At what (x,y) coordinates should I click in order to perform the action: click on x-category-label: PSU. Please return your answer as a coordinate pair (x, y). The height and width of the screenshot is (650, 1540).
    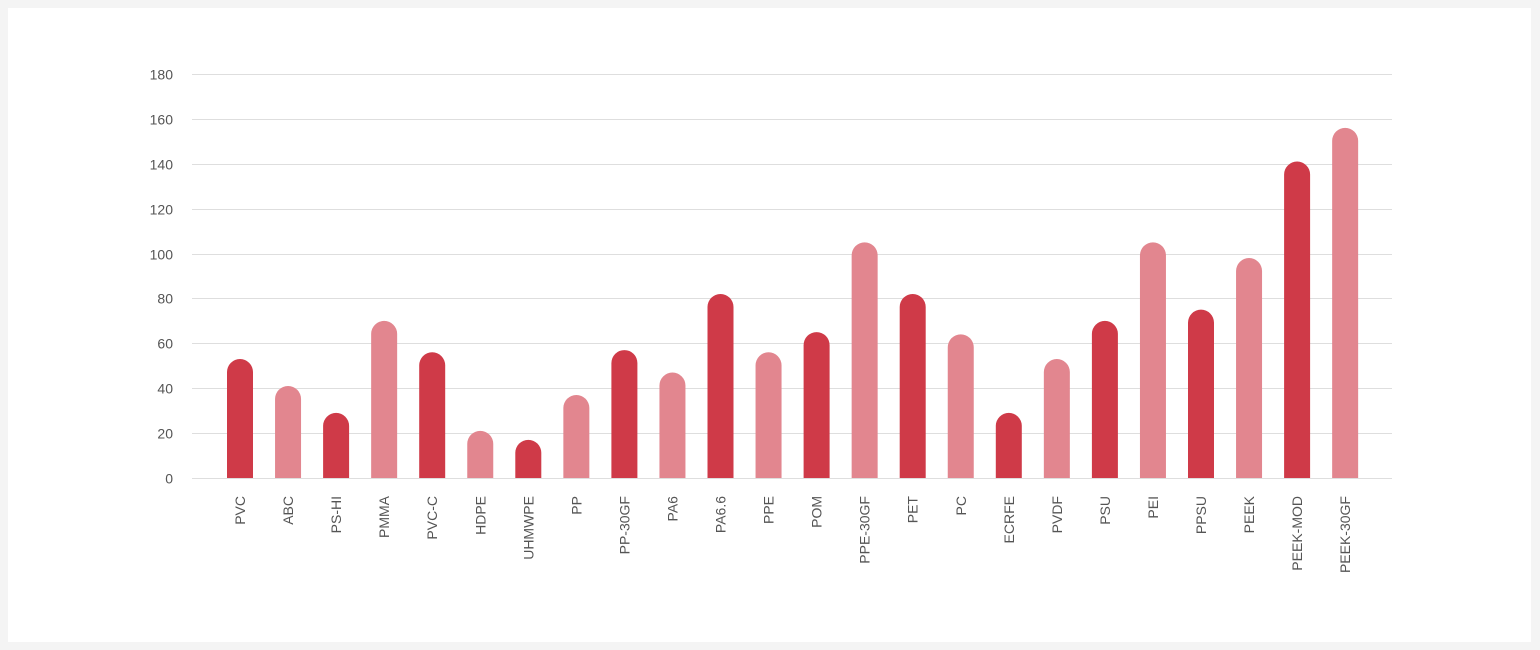
    Looking at the image, I should click on (1105, 510).